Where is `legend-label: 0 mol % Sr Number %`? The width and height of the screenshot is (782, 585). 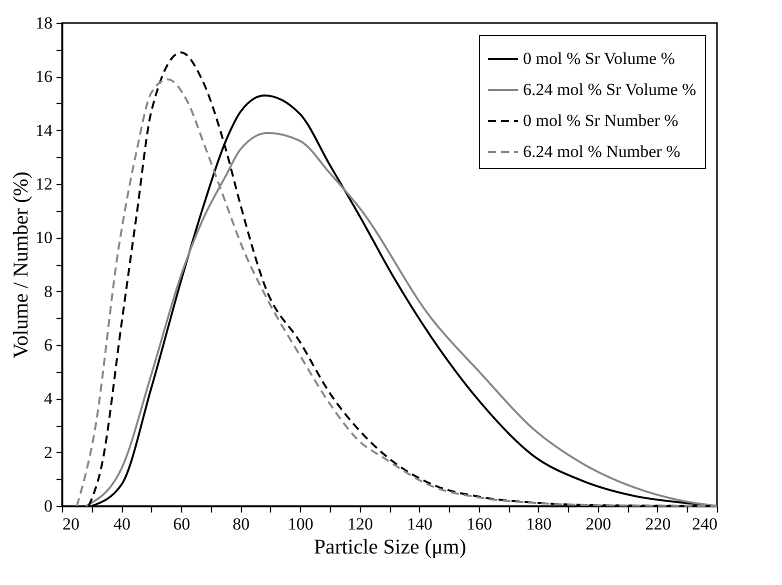
legend-label: 0 mol % Sr Number % is located at coordinates (600, 120).